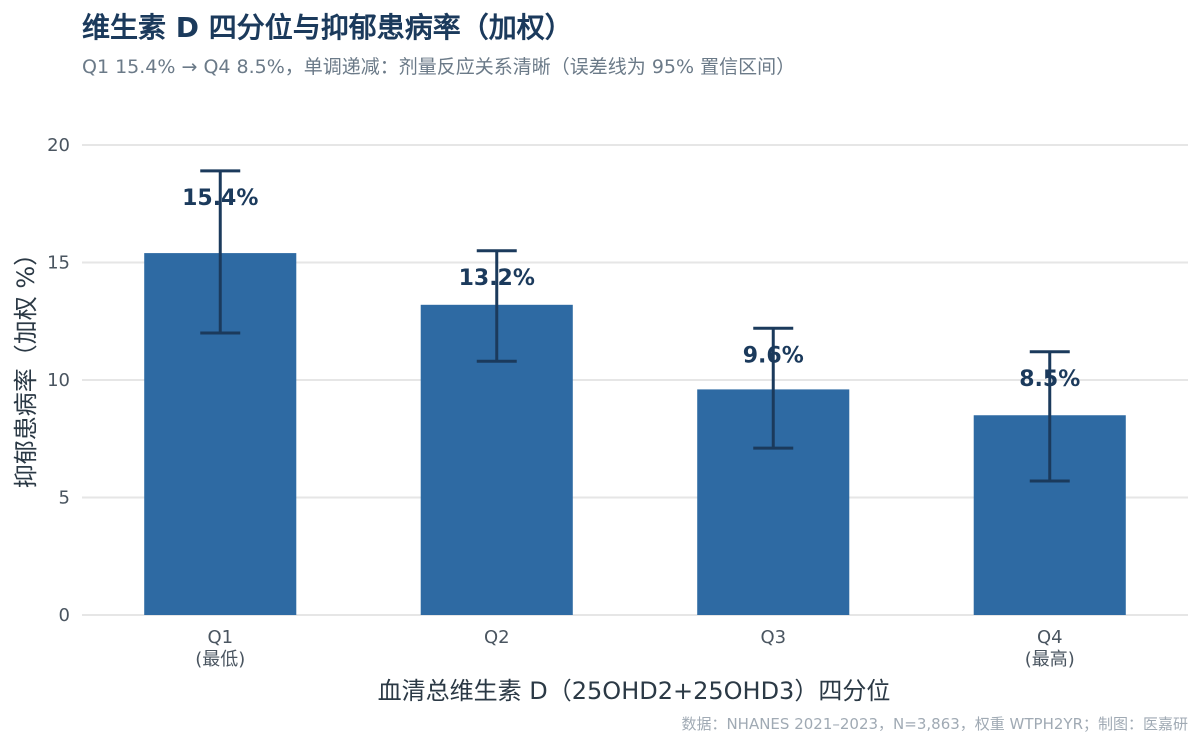 The height and width of the screenshot is (750, 1200). Describe the element at coordinates (497, 637) in the screenshot. I see `x-tick-label: Q2` at that location.